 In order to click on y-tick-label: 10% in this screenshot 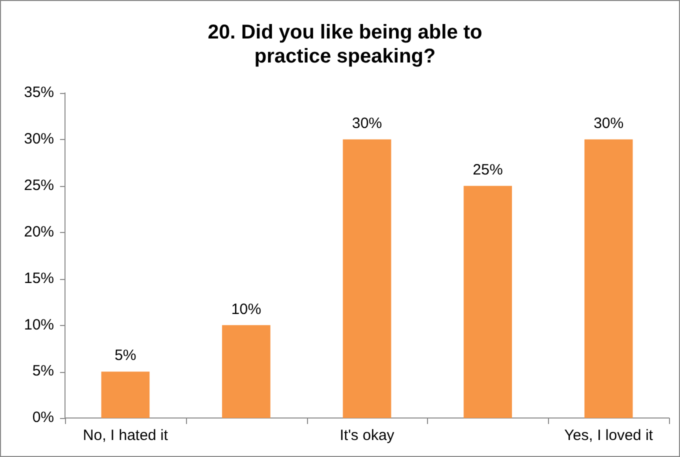, I will do `click(39, 325)`.